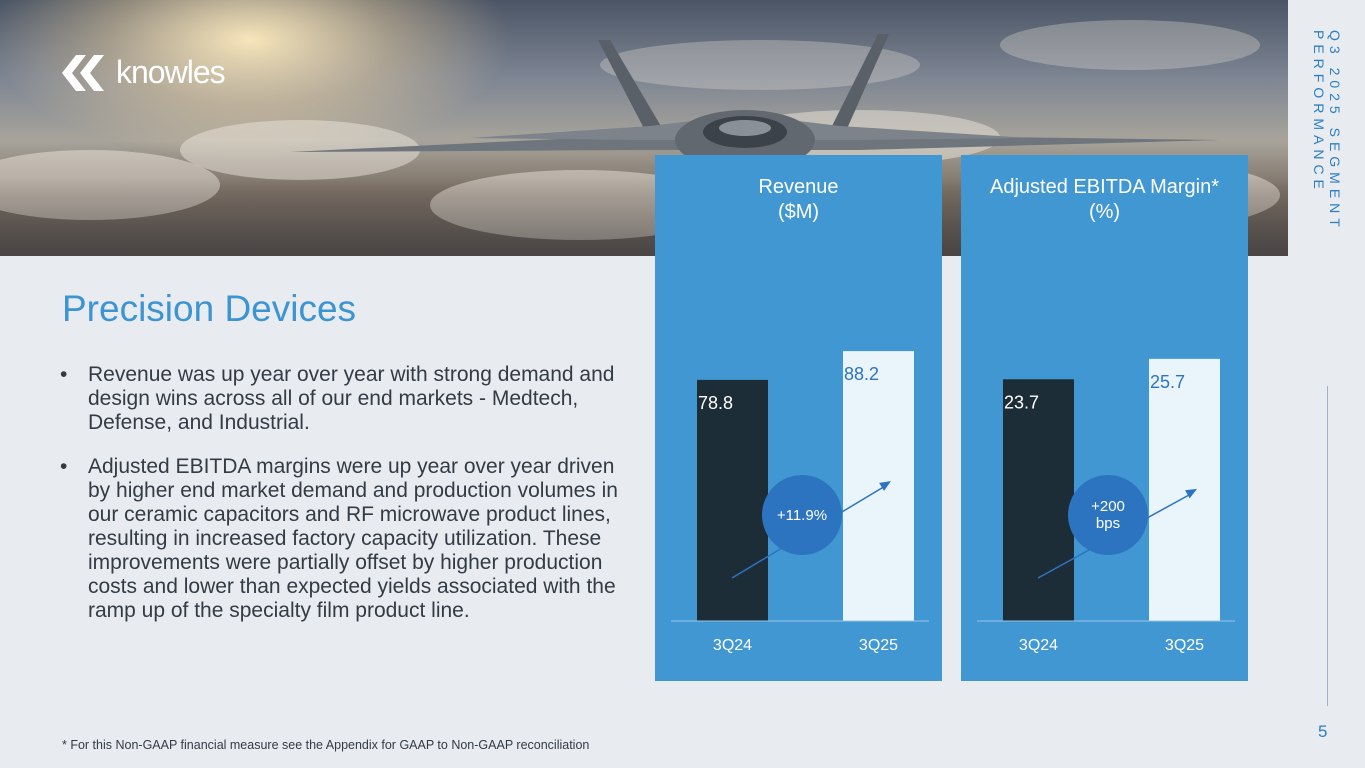 This screenshot has width=1365, height=768. Describe the element at coordinates (1327, 546) in the screenshot. I see `side-divider` at that location.